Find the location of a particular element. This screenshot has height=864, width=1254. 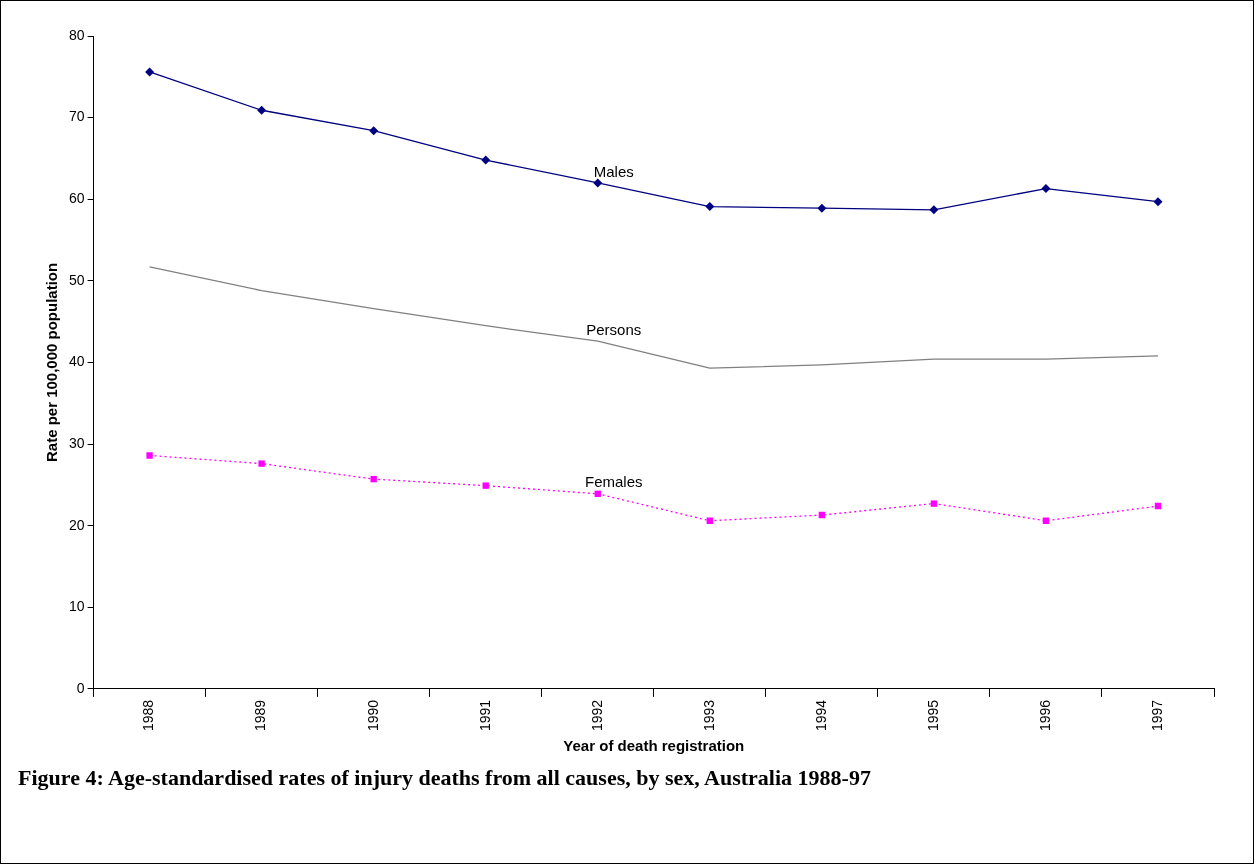

y-tick-label: 10 is located at coordinates (76, 606).